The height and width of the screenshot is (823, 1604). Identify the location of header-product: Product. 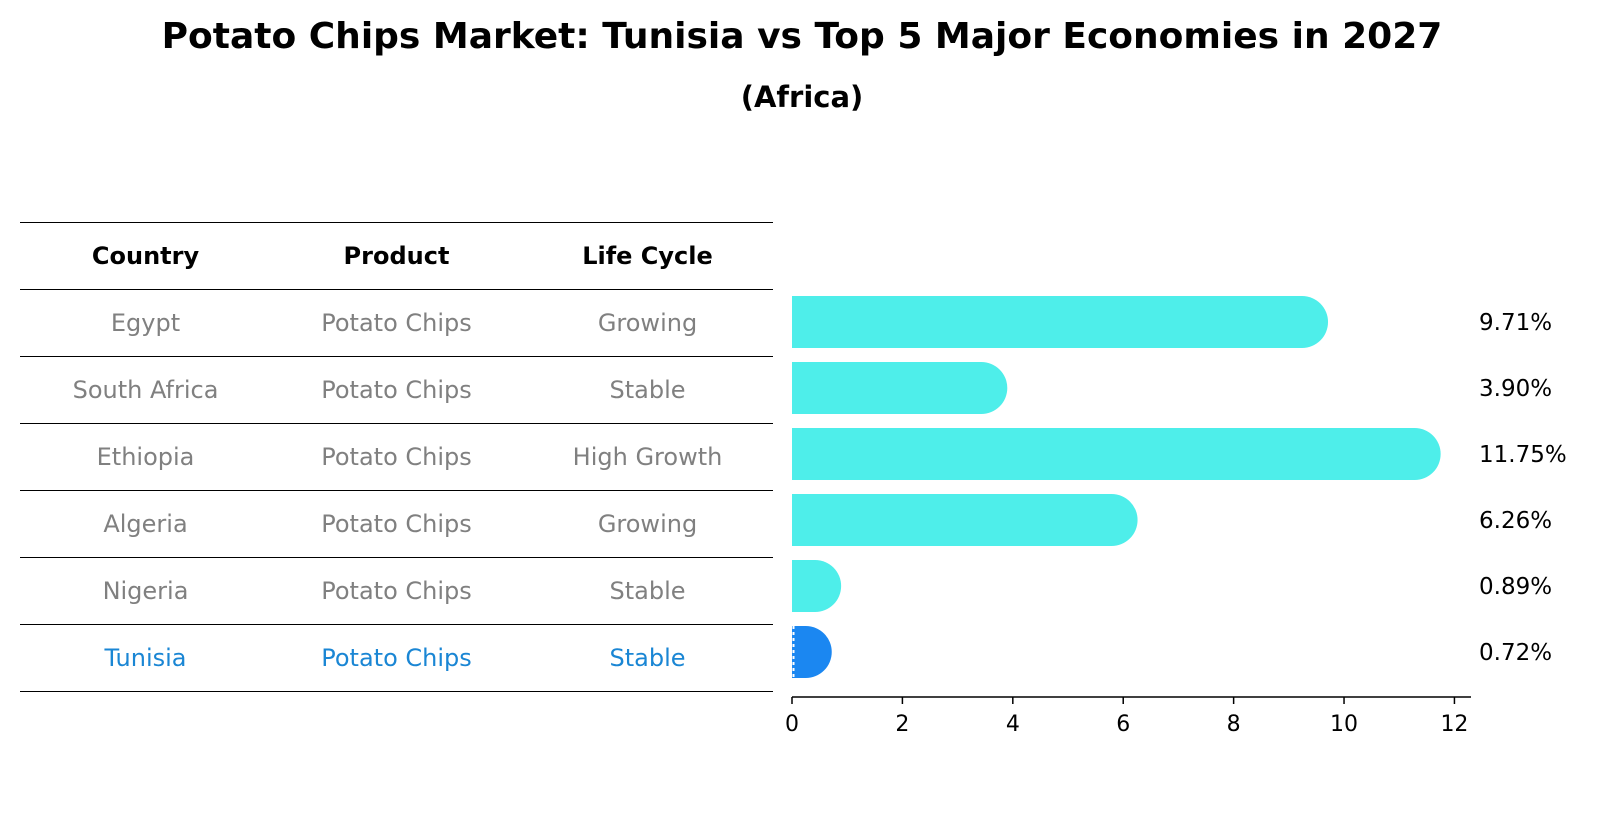
(396, 256).